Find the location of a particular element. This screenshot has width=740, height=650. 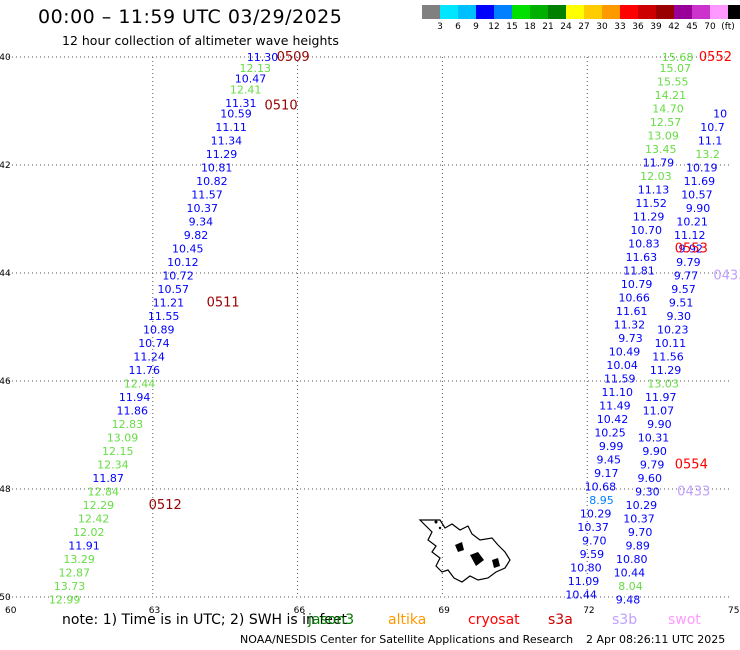

colorbar-label: 3 is located at coordinates (440, 27).